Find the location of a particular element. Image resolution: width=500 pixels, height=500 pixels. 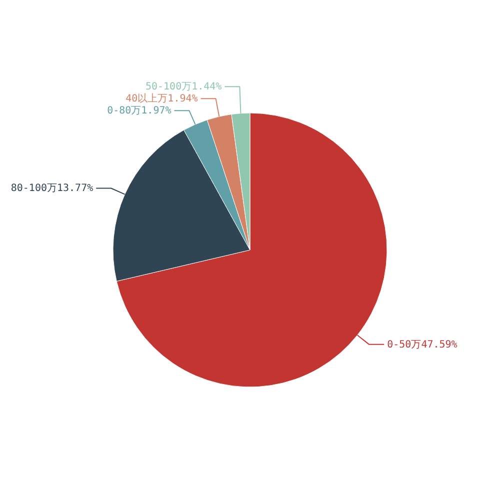

slice-label: 50-100万1.44% is located at coordinates (183, 87).